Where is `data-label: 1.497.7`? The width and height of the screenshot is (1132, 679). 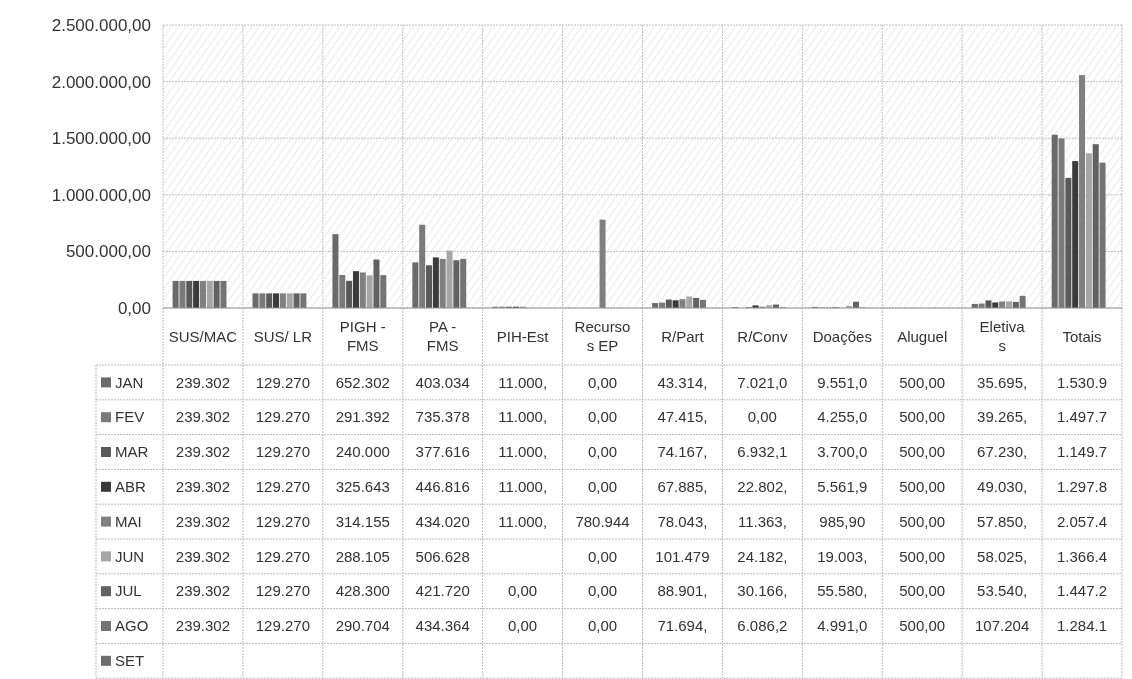 data-label: 1.497.7 is located at coordinates (1082, 417).